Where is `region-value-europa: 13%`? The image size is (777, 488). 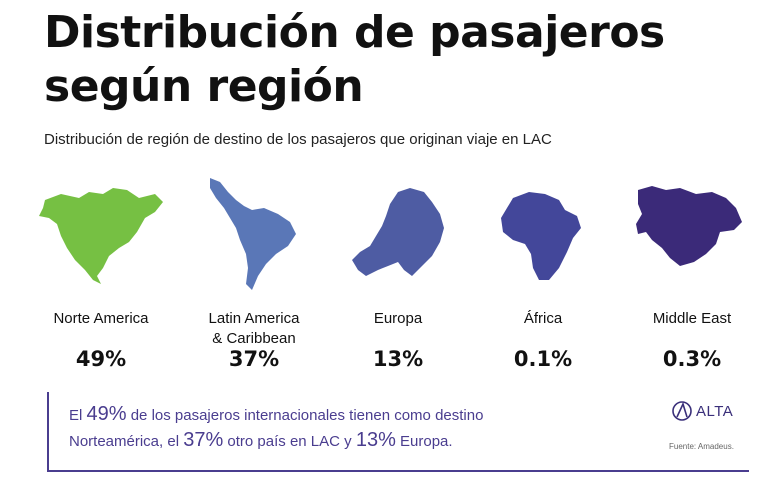
region-value-europa: 13% is located at coordinates (398, 359).